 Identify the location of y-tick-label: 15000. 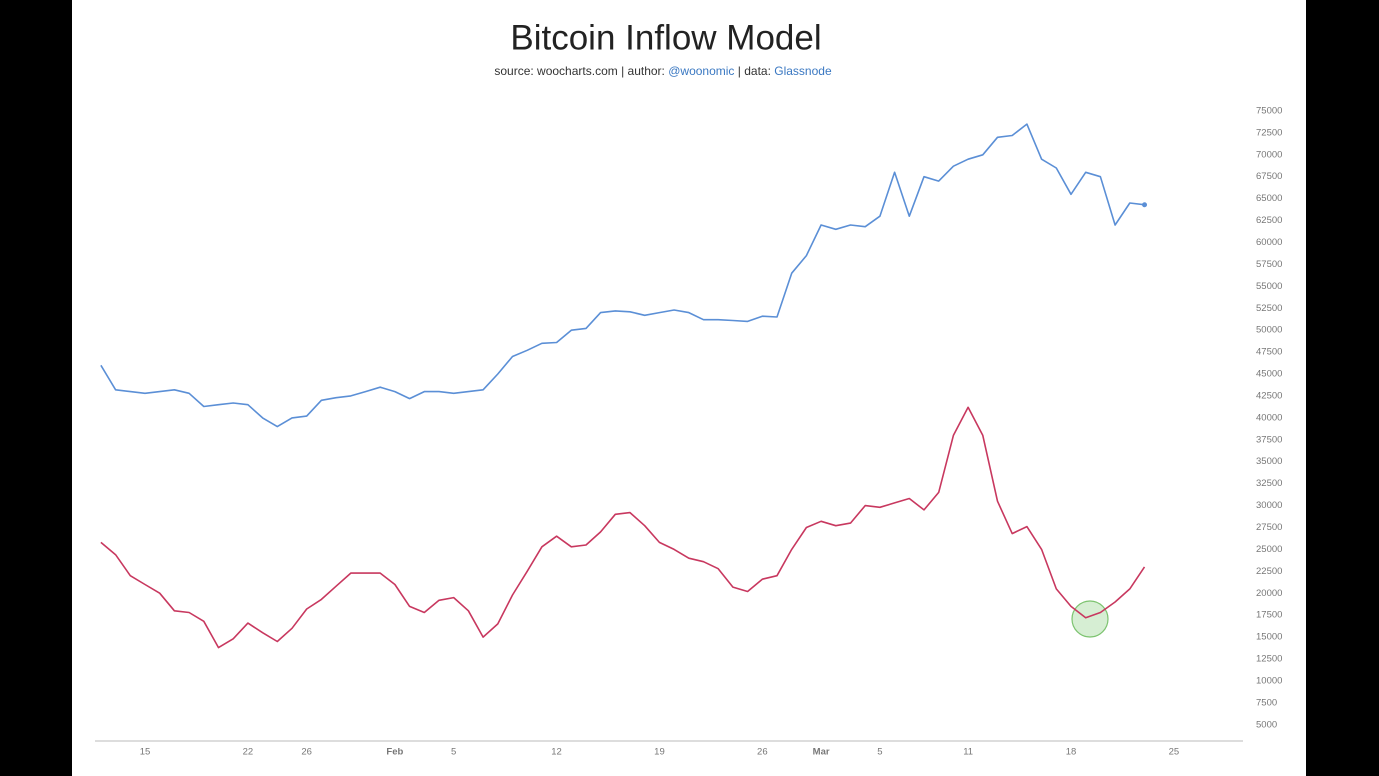
(1269, 637).